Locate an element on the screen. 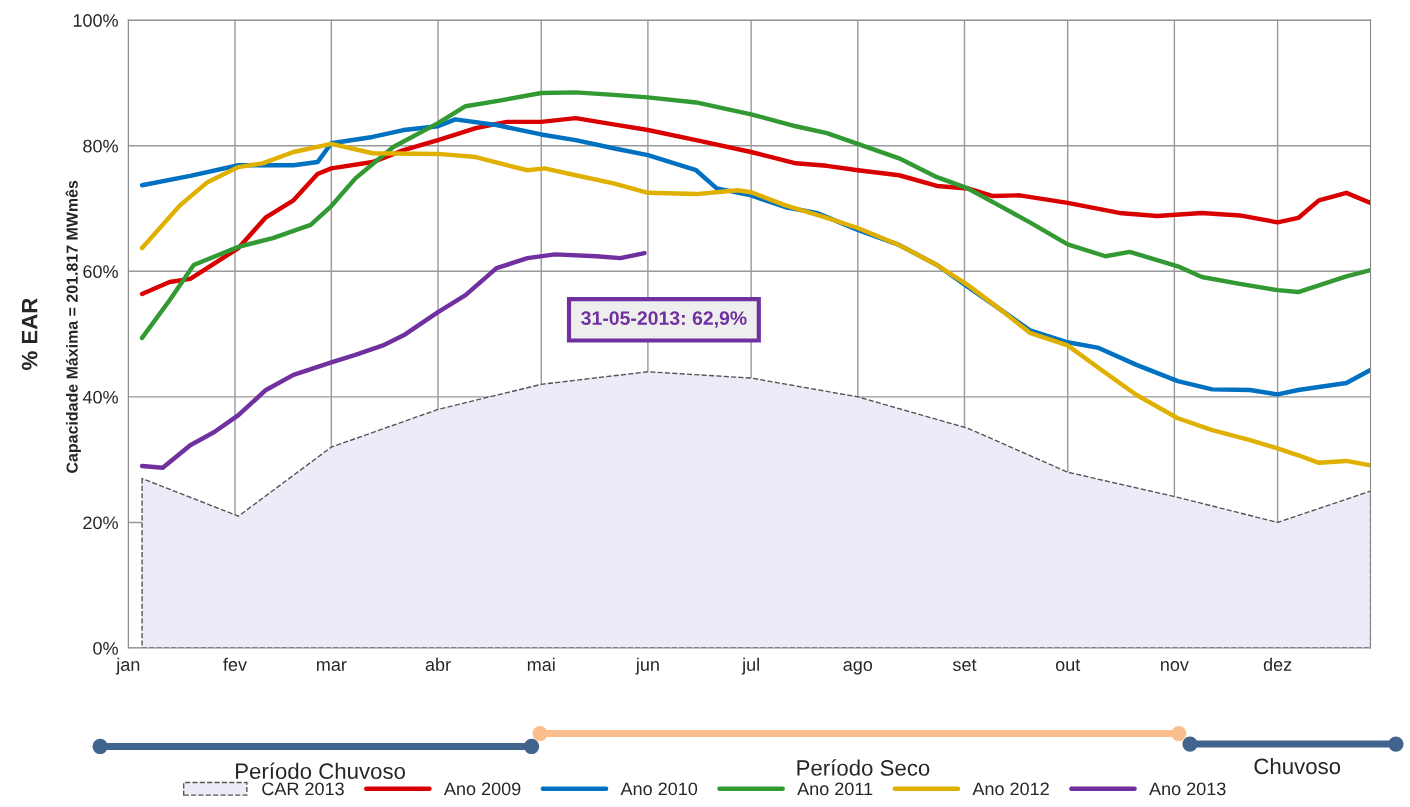 This screenshot has width=1410, height=807. text: Período Chuvoso is located at coordinates (320, 771).